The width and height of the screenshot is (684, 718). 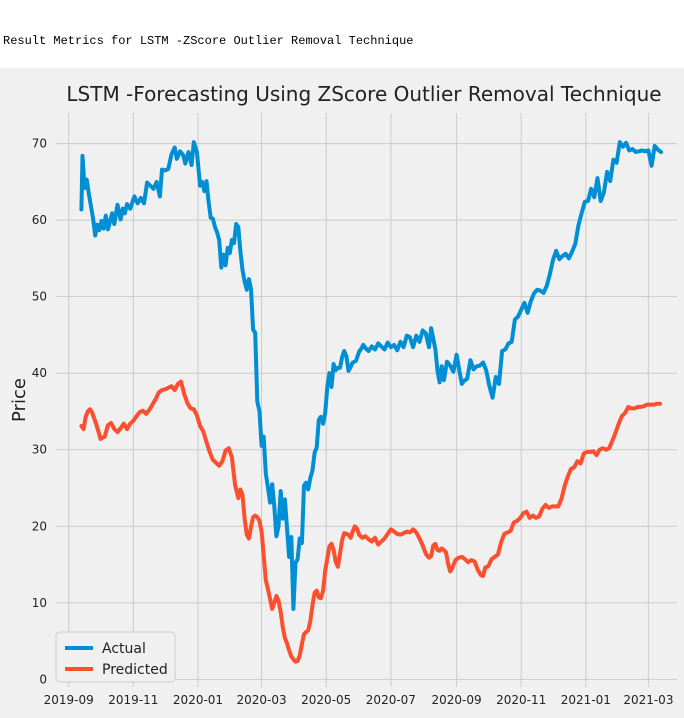 What do you see at coordinates (326, 700) in the screenshot?
I see `x-tick-label: 2020-05` at bounding box center [326, 700].